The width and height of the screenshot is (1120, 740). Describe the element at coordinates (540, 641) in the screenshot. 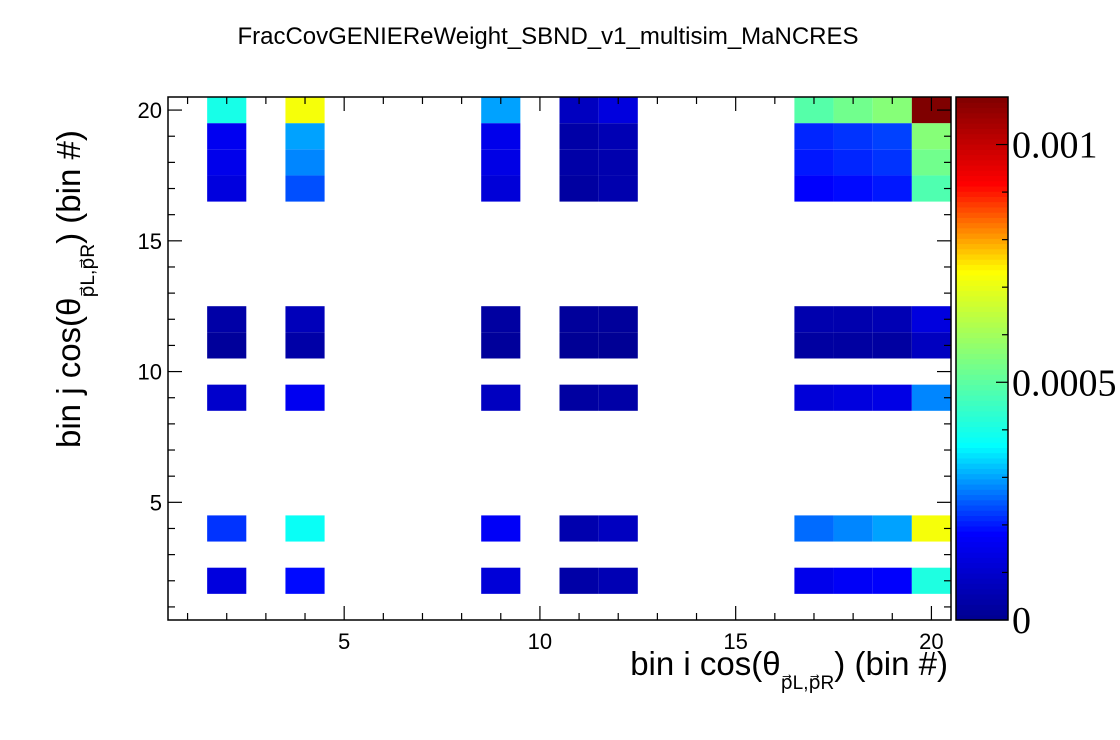

I see `x-tick-label: 10` at that location.